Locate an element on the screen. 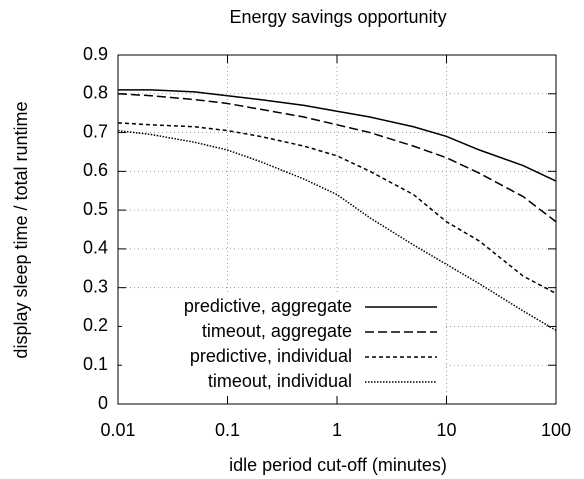 This screenshot has height=479, width=584. x-tick-label: 0.01 is located at coordinates (117, 430).